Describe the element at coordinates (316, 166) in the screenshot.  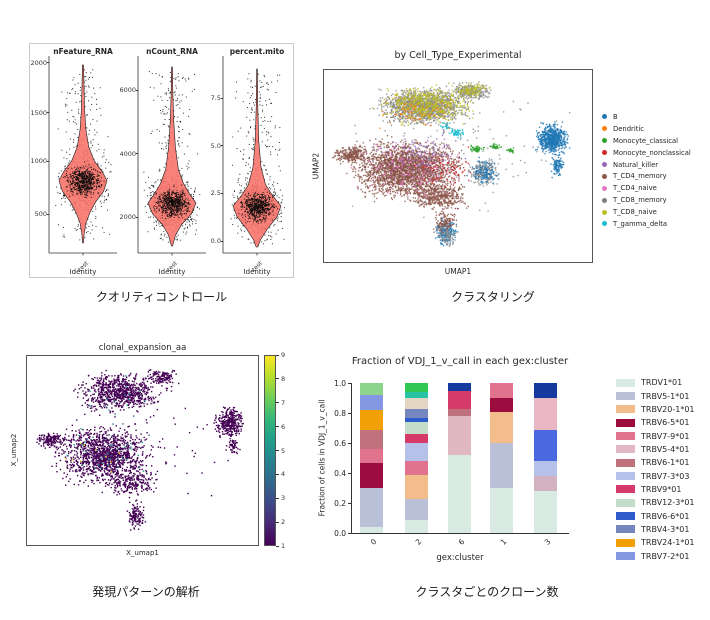
I see `umap-celltype-ylabel: UMAP2` at that location.